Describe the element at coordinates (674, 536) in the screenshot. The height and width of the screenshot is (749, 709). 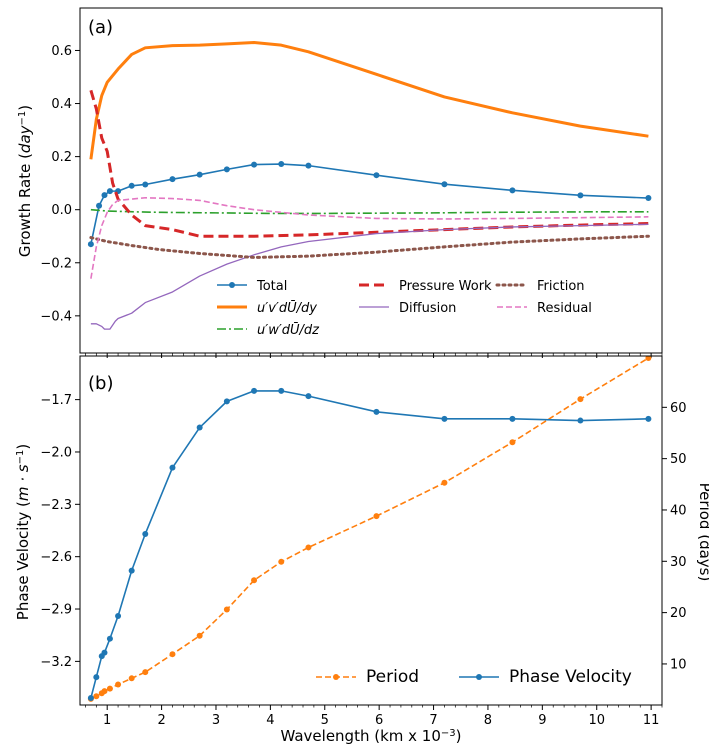
I see `panel-b-right-y-ticks: 10 20 30 40 50 60` at that location.